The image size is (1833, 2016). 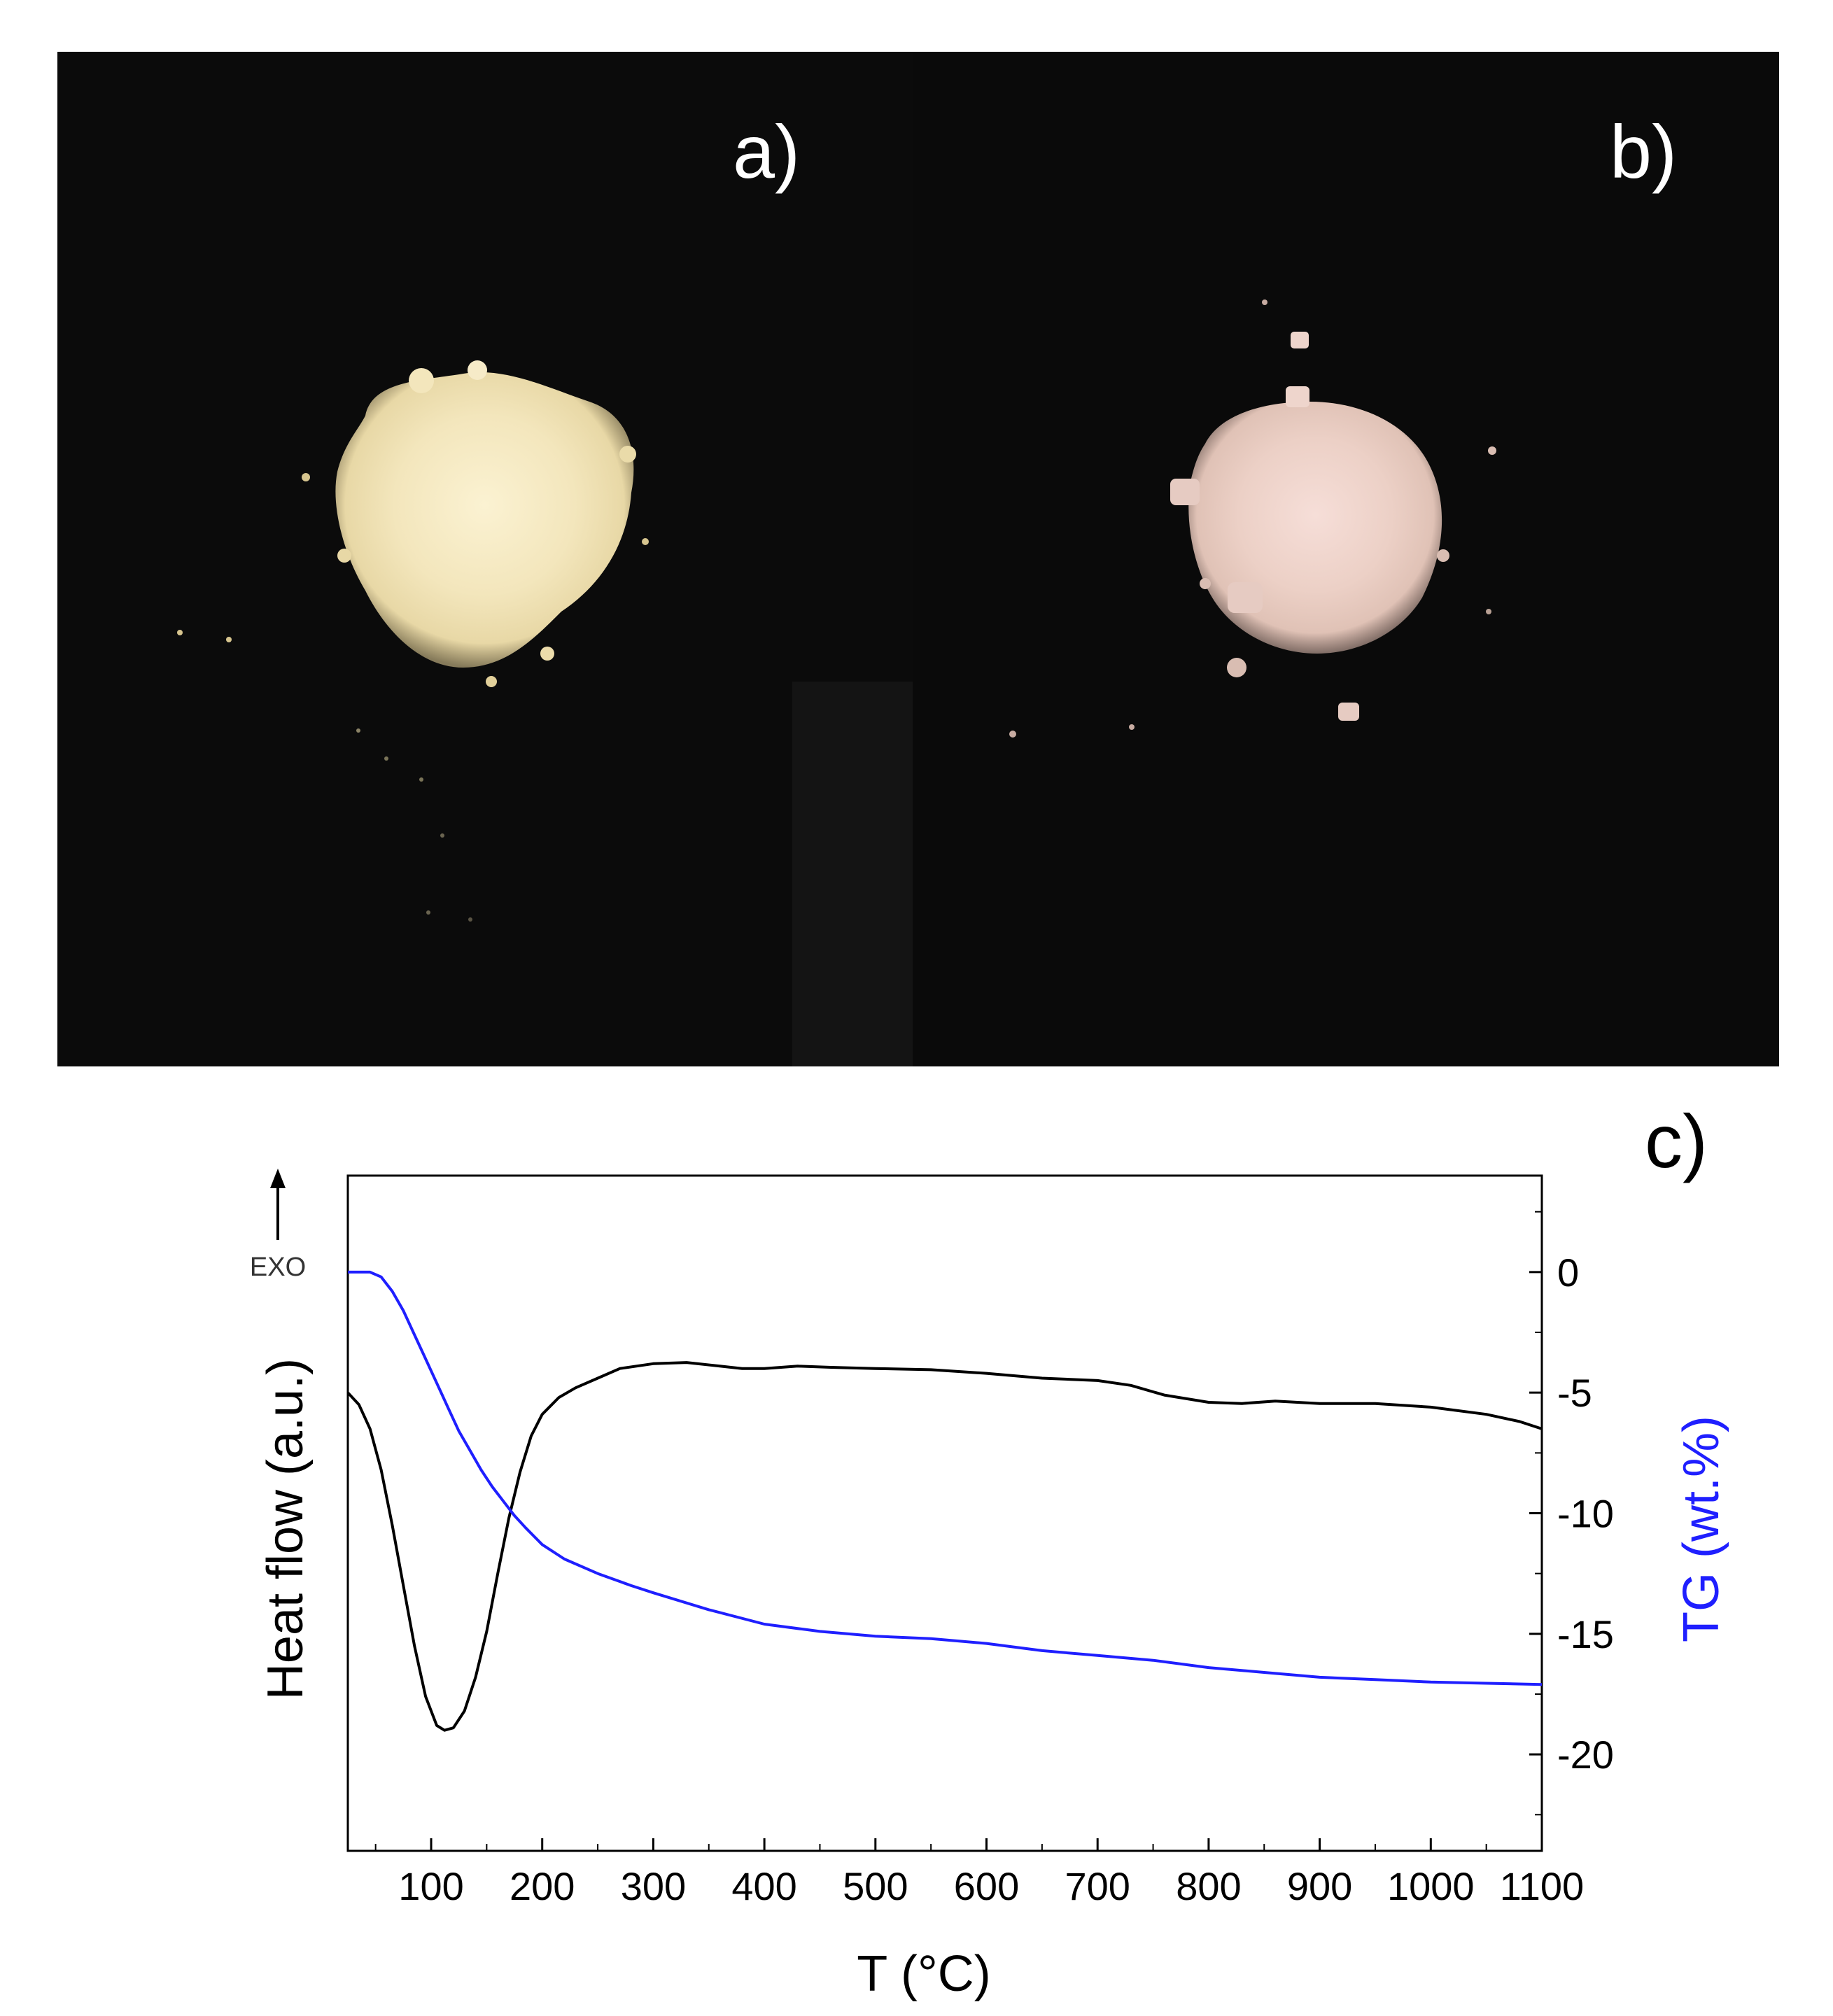 I want to click on panel-label-c: c), so click(x=1676, y=1141).